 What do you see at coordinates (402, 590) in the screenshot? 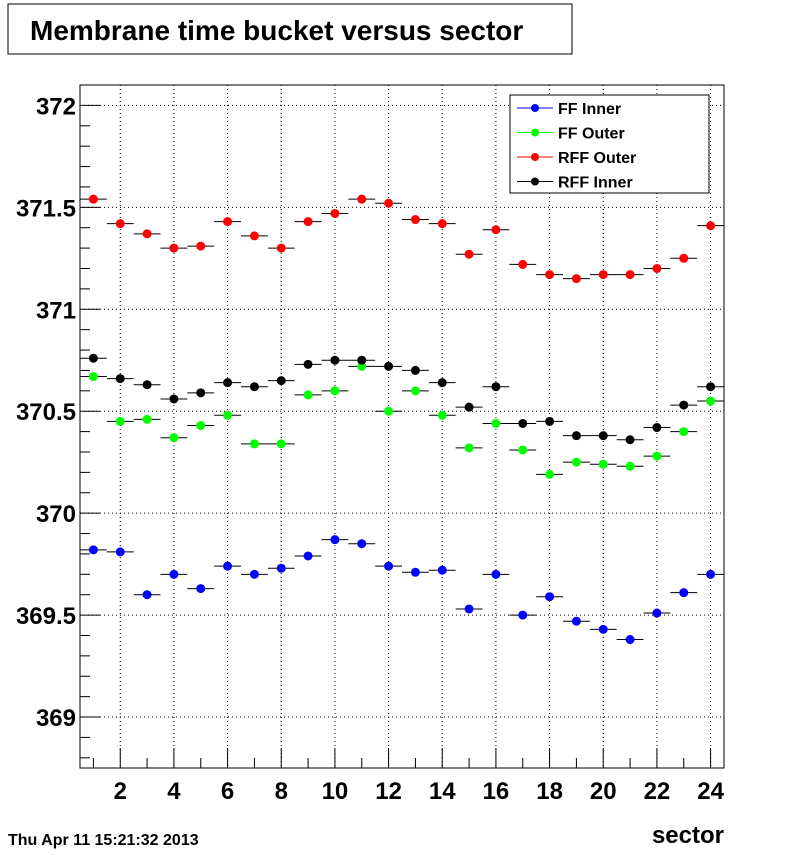
I see `series-ff-inner` at bounding box center [402, 590].